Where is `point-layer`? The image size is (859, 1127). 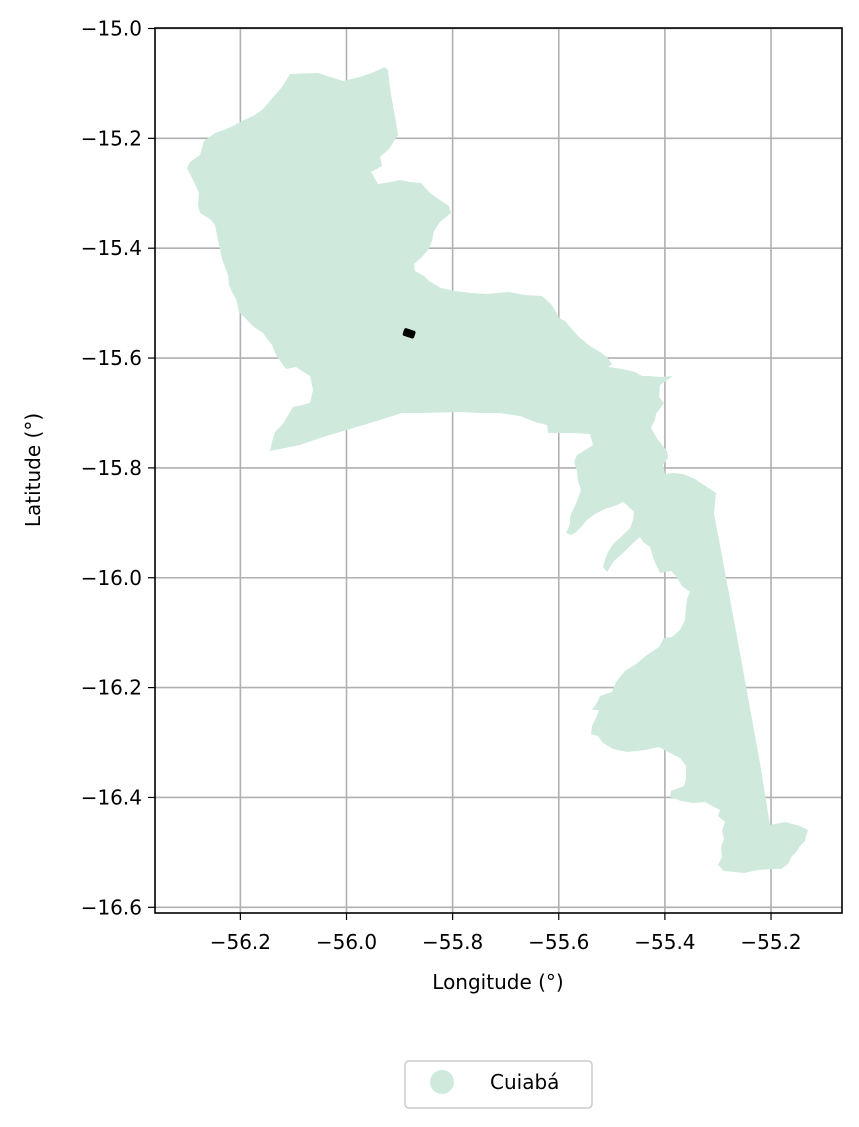 point-layer is located at coordinates (409, 333).